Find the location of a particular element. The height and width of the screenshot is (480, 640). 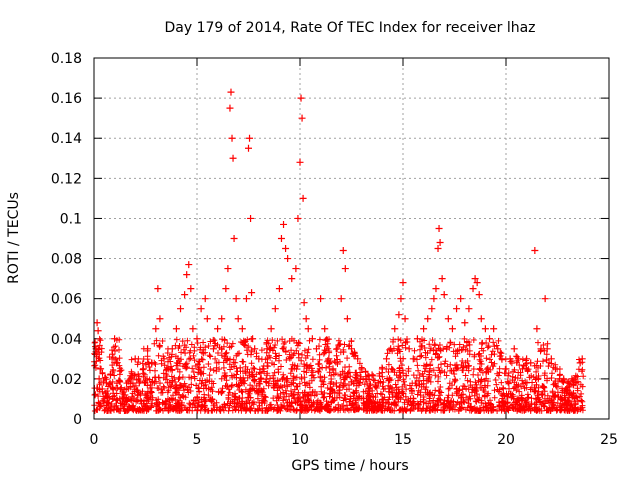

y-tick-label: 0.04 is located at coordinates (66, 340).